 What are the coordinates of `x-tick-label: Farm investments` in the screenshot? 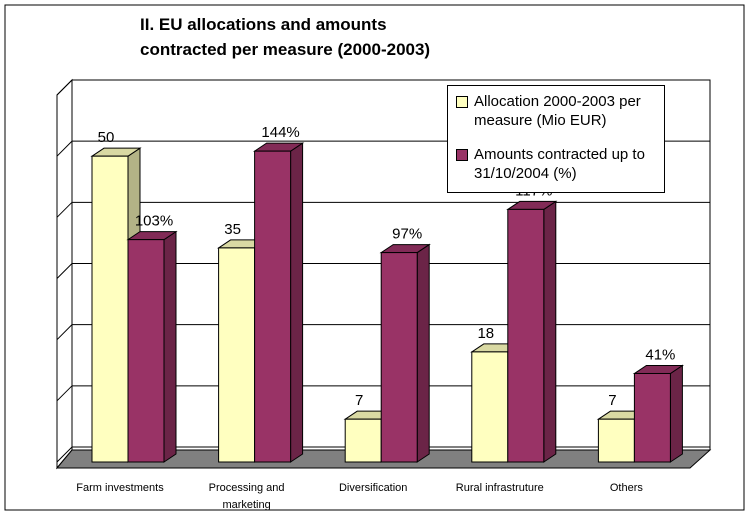 It's located at (120, 488).